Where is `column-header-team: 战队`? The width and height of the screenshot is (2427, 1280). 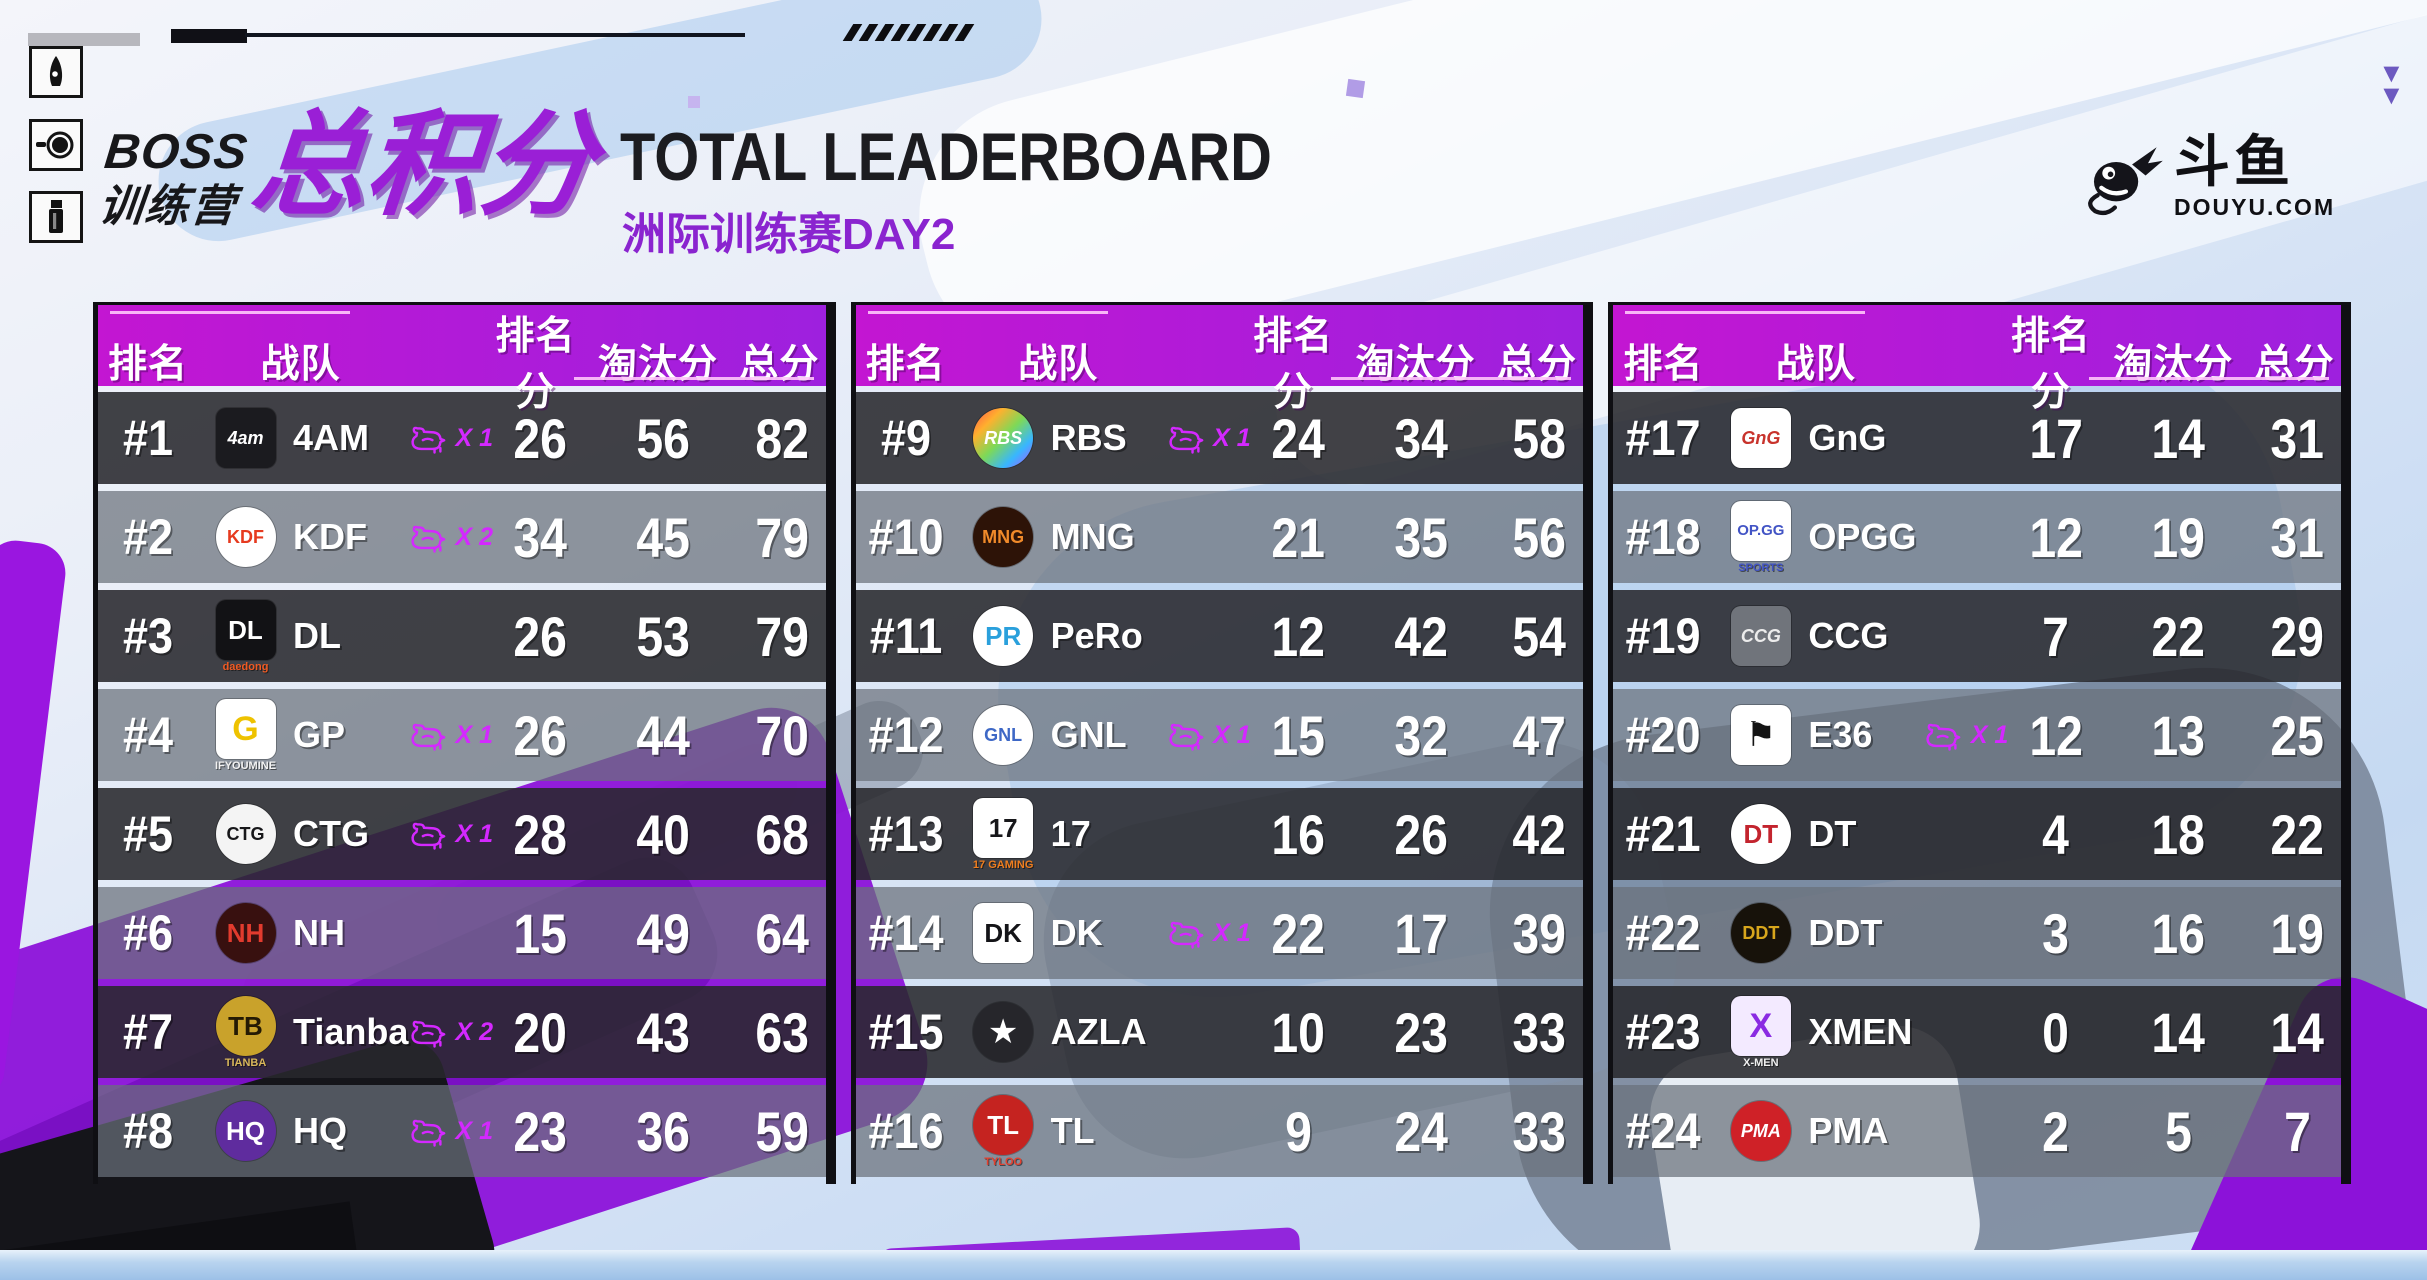 column-header-team: 战队 is located at coordinates (300, 364).